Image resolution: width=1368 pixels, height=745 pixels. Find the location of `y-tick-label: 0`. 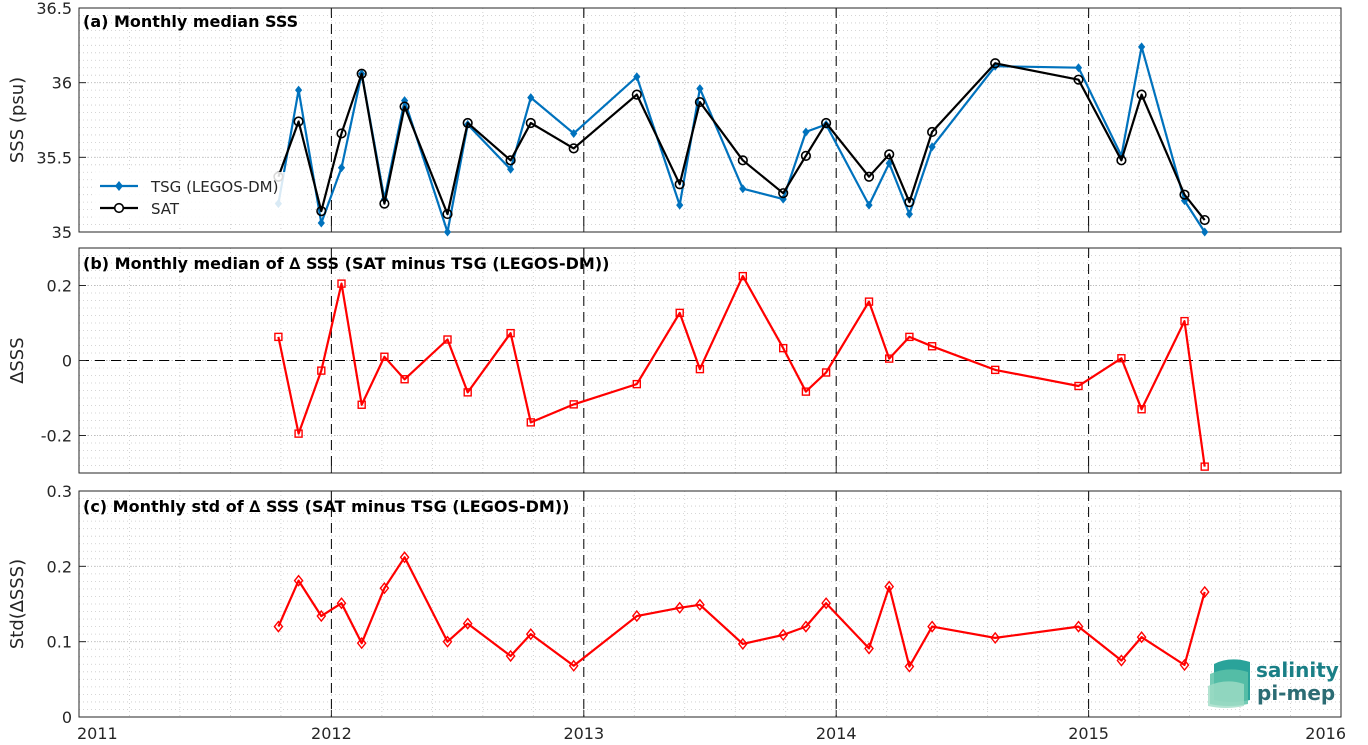

y-tick-label: 0 is located at coordinates (67, 717).